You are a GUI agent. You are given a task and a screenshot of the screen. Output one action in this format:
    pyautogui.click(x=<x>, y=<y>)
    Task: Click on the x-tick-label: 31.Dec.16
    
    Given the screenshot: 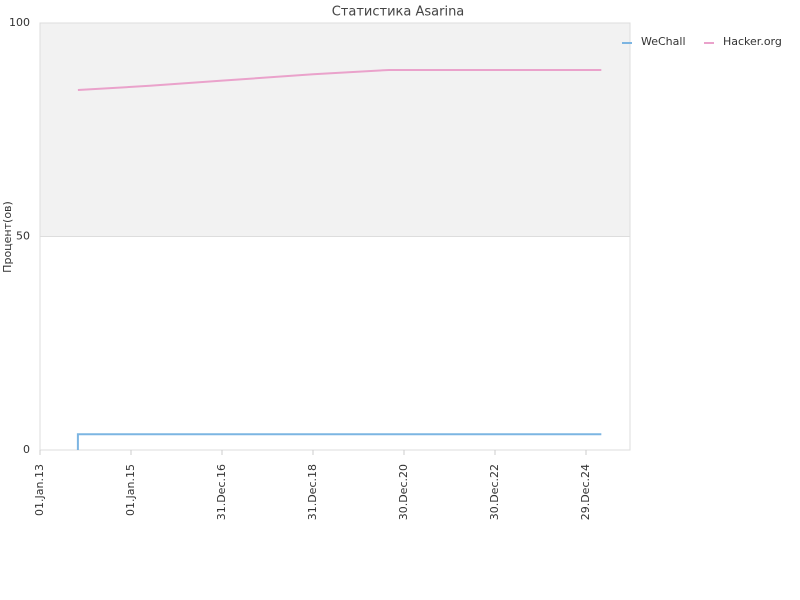 What is the action you would take?
    pyautogui.click(x=221, y=492)
    